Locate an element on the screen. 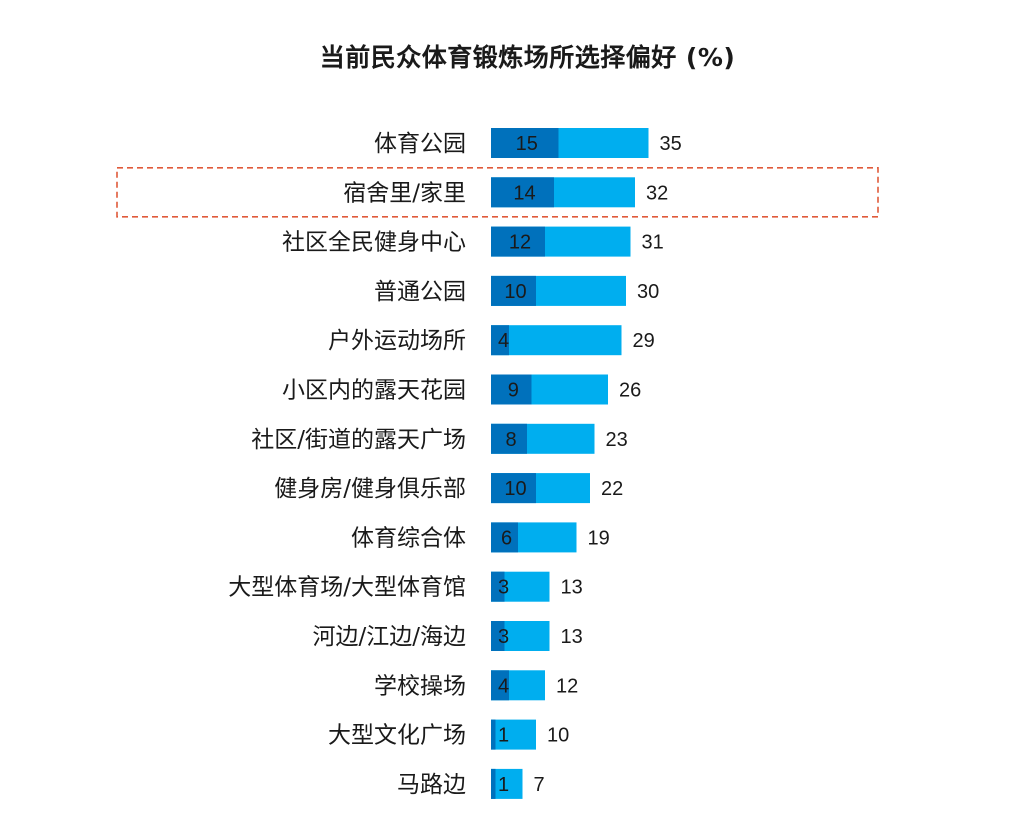  bar-row: 河边/江边/海边 3 13 is located at coordinates (448, 636).